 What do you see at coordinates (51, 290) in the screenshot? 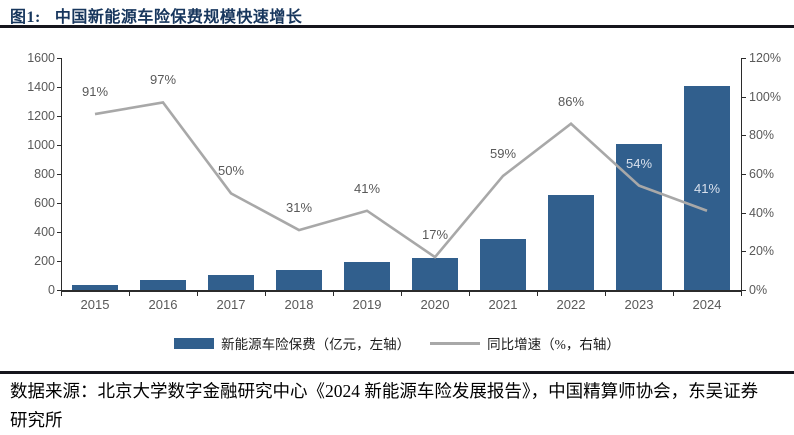
I see `y-axis-tick-label: 0` at bounding box center [51, 290].